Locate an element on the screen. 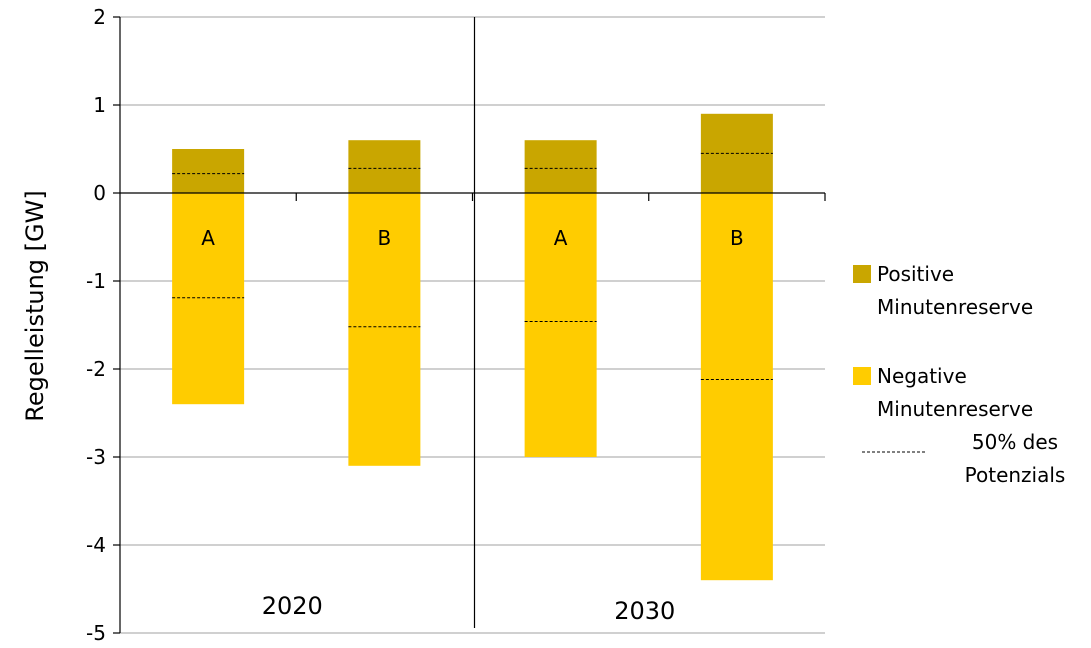 The image size is (1091, 648). y-tick-label: -1 is located at coordinates (96, 281).